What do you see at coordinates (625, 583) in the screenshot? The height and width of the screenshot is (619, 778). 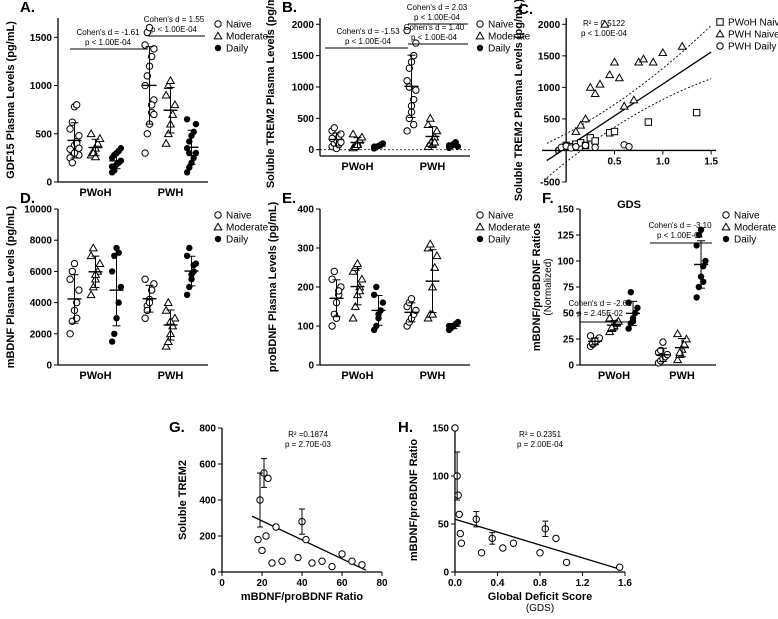 I see `x-tick-label: 1.6` at bounding box center [625, 583].